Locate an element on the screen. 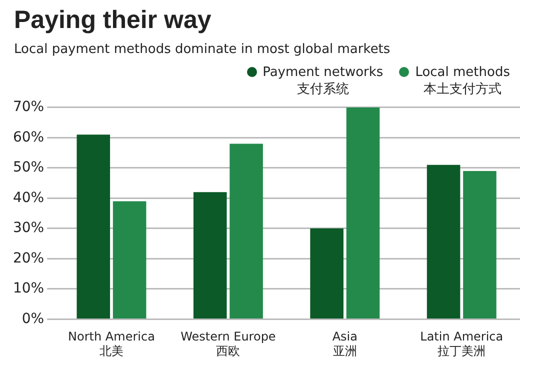 This screenshot has width=560, height=366. y-tick-label: 10% is located at coordinates (28, 288).